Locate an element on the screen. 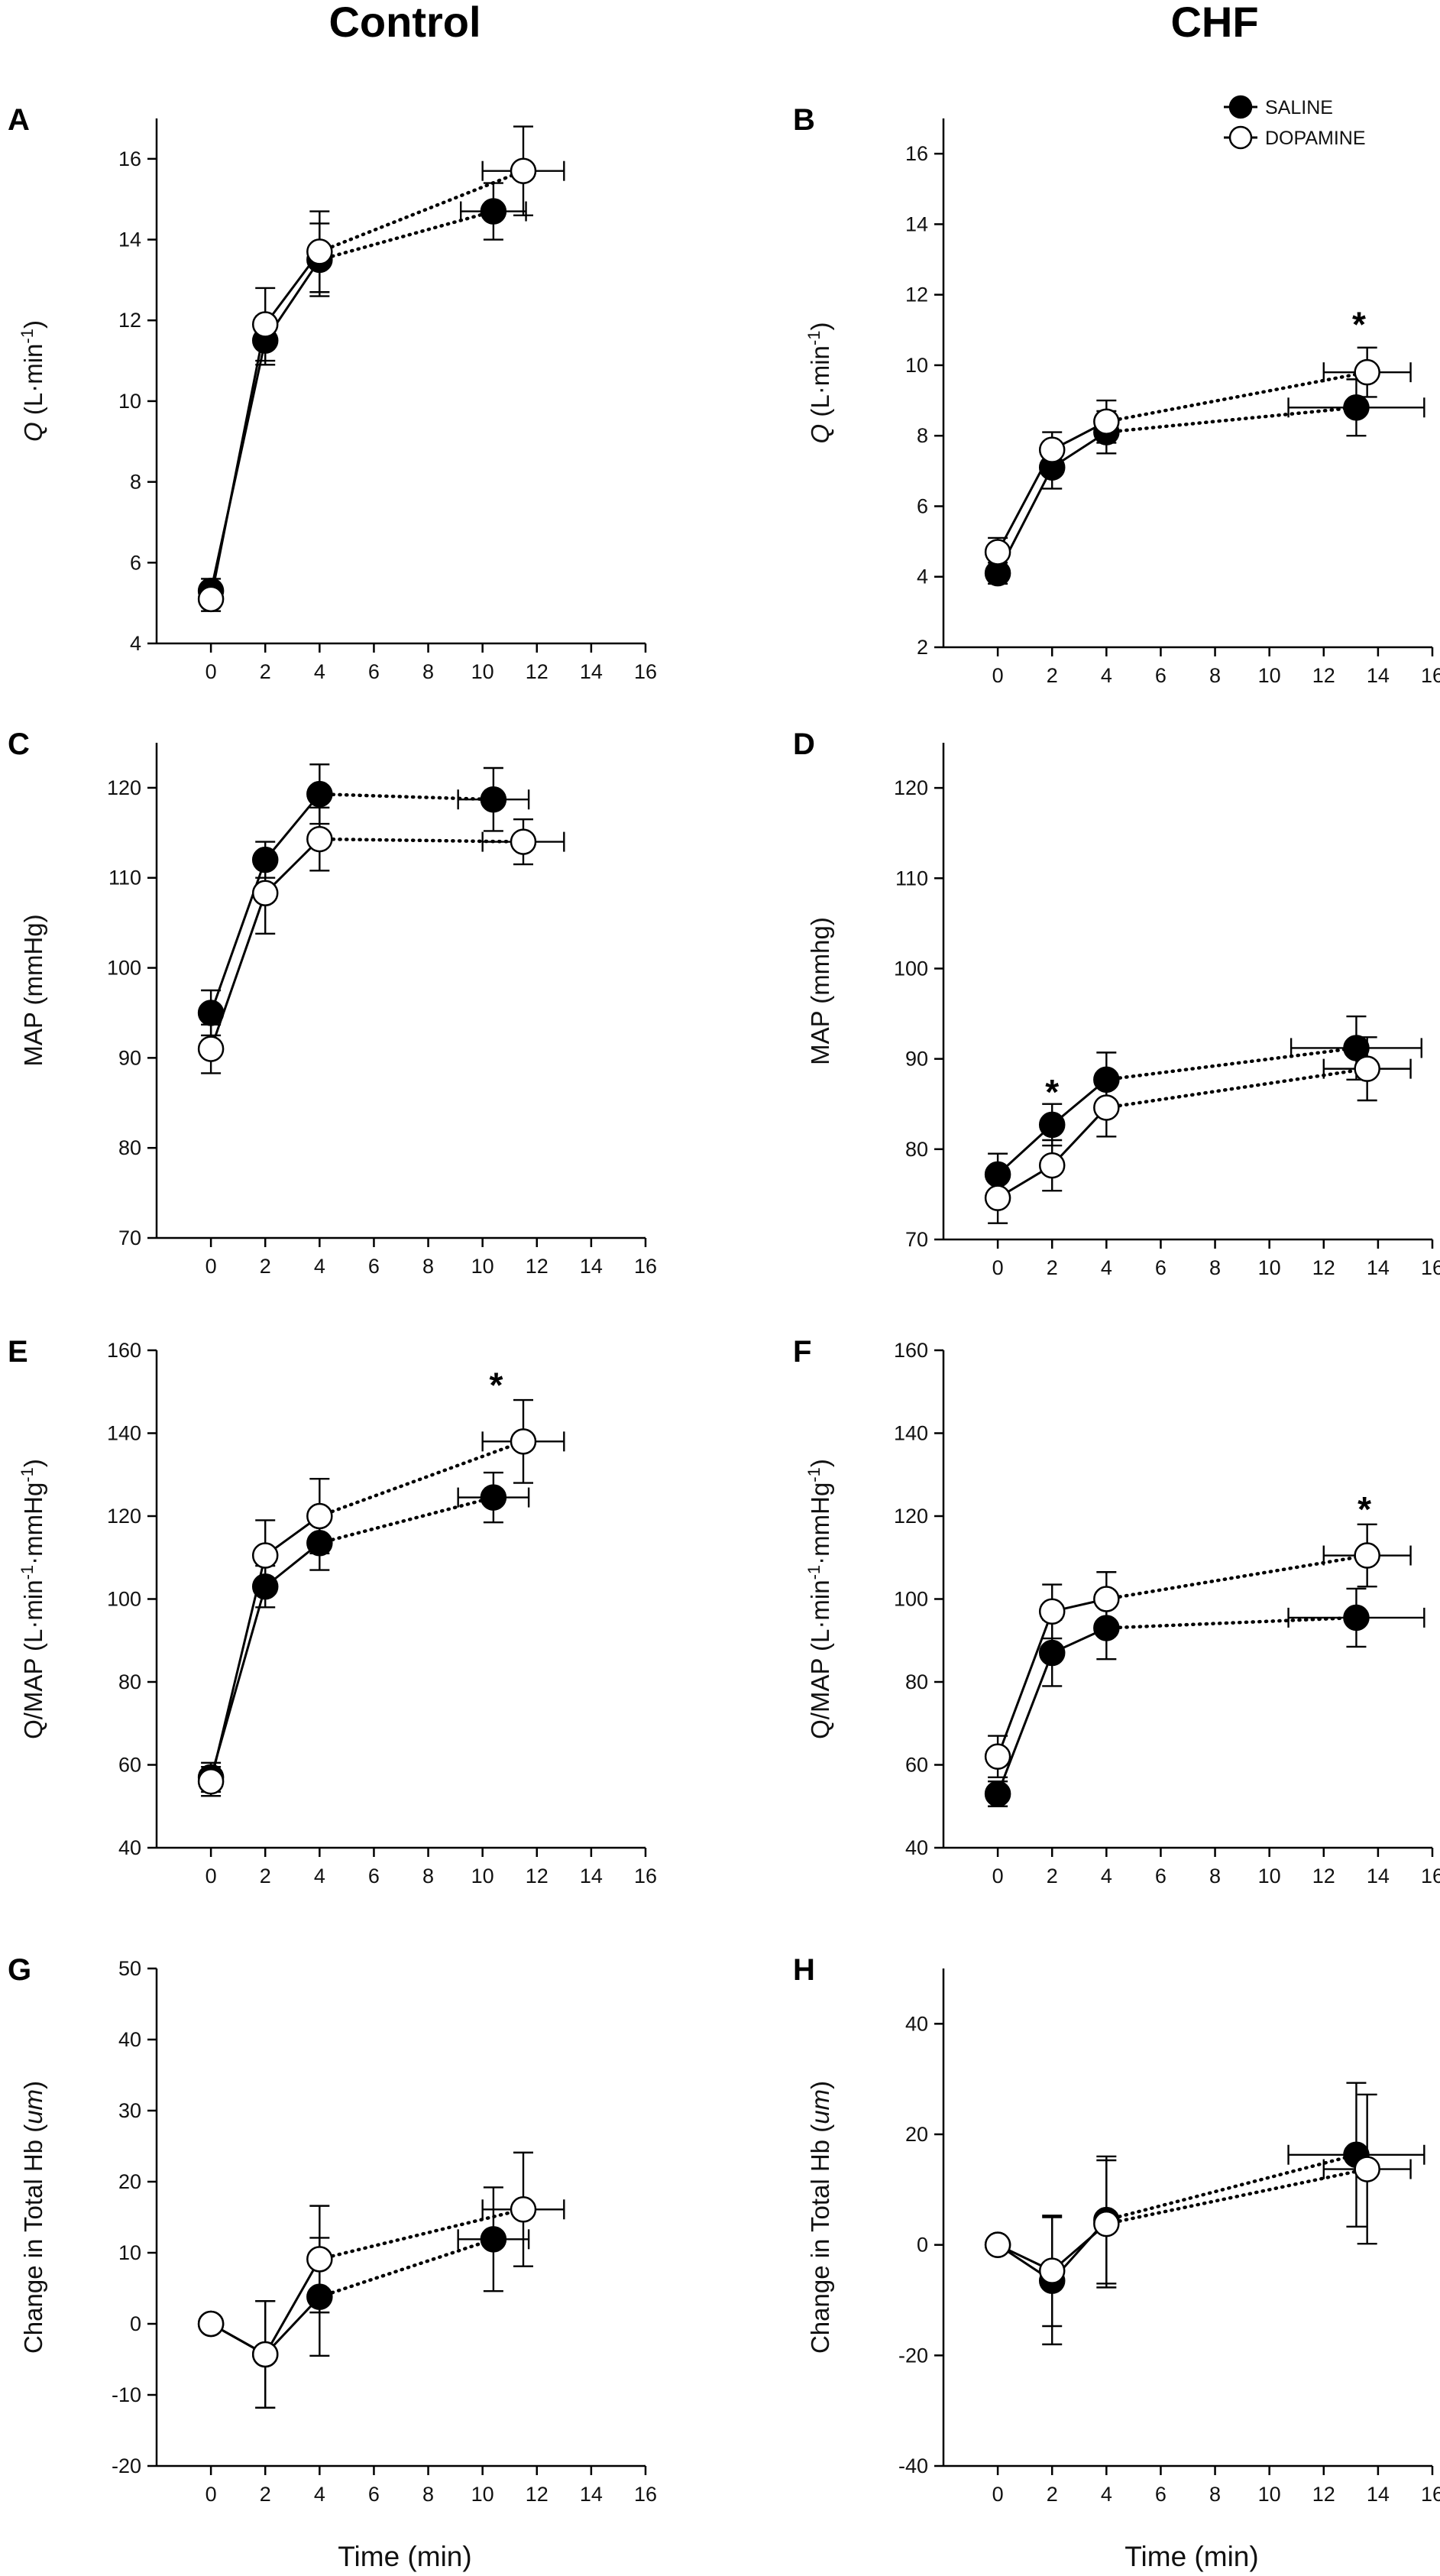 This screenshot has width=1440, height=2576. y-tick-label: 110 is located at coordinates (124, 878).